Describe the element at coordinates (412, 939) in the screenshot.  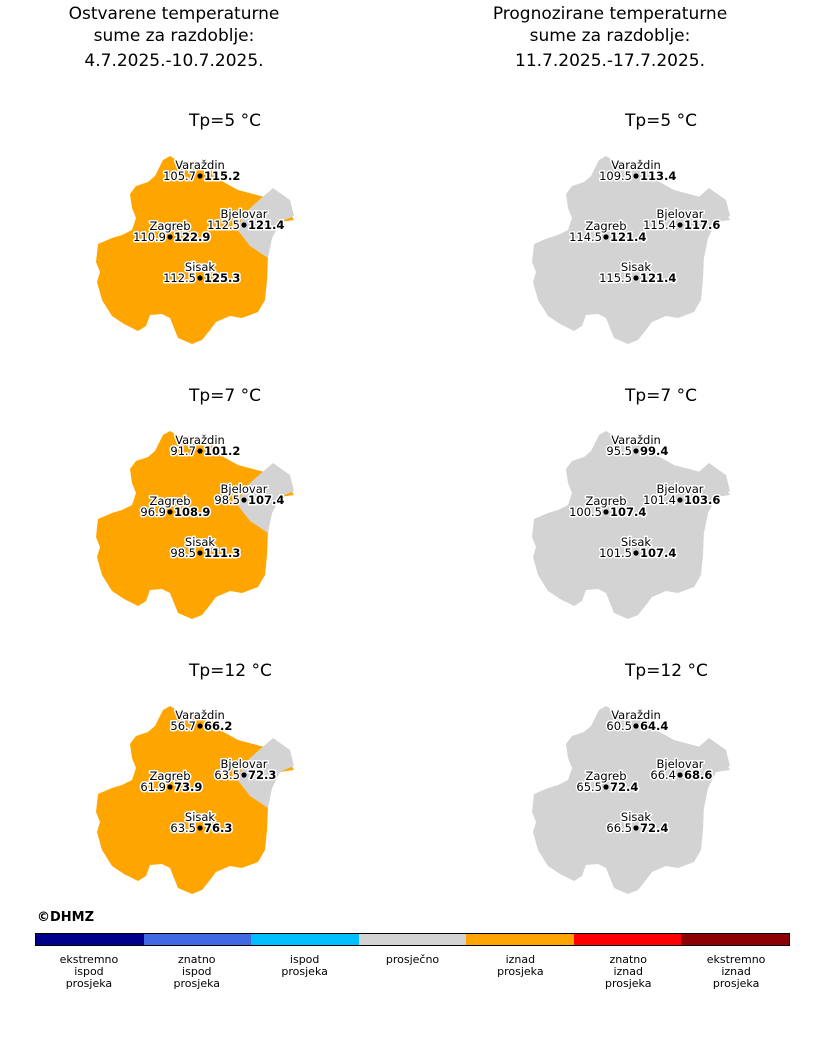
I see `legend-swatch-prosjecno` at that location.